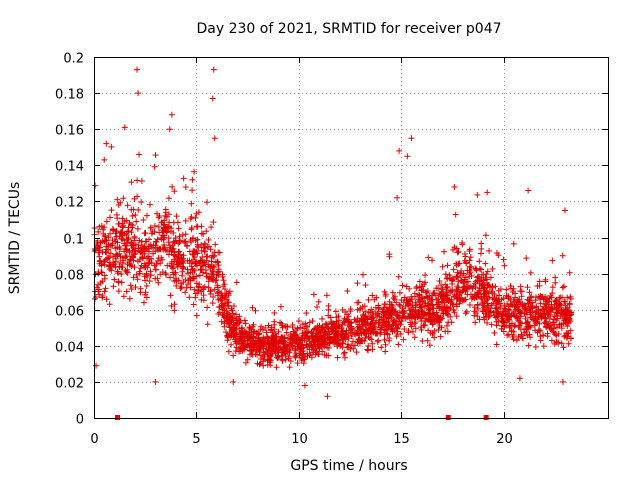 This screenshot has width=640, height=485. I want to click on x-axis-label: GPS time / hours, so click(348, 466).